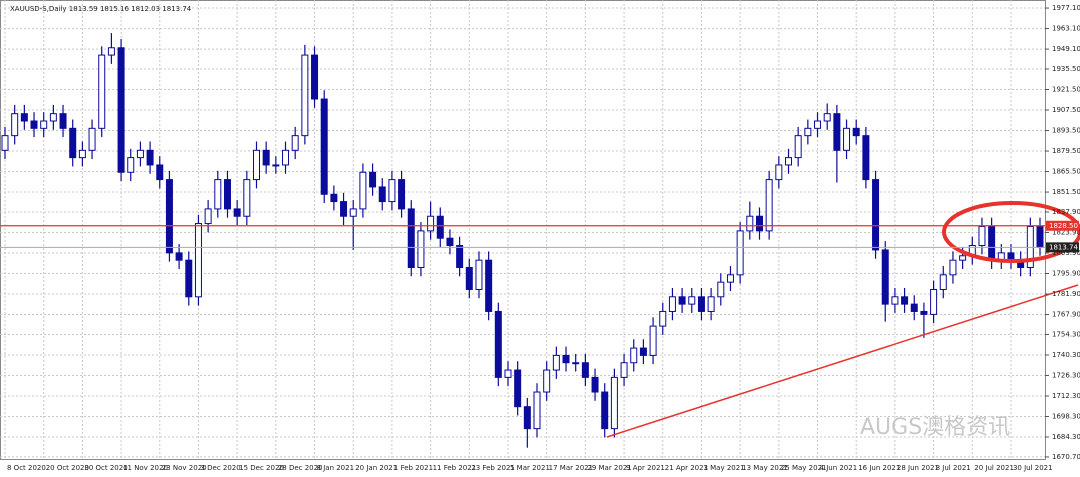 The width and height of the screenshot is (1080, 477). Describe the element at coordinates (1066, 375) in the screenshot. I see `y-tick-label: 1726.30` at that location.